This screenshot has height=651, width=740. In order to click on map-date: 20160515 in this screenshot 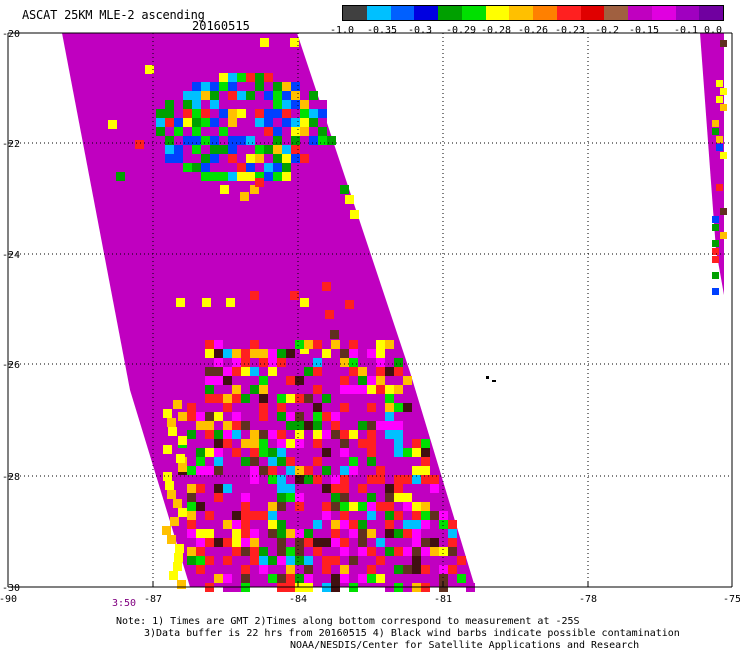, I will do `click(221, 26)`.